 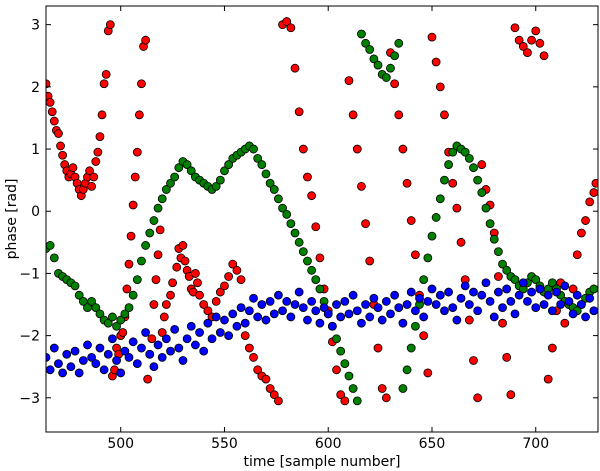 I want to click on y-tick-label: 3, so click(x=35, y=26).